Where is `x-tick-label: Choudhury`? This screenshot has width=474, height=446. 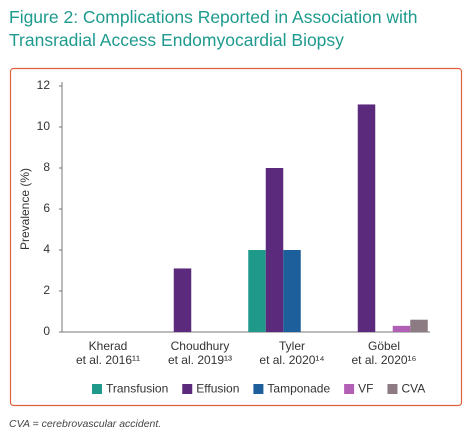
x-tick-label: Choudhury is located at coordinates (200, 346).